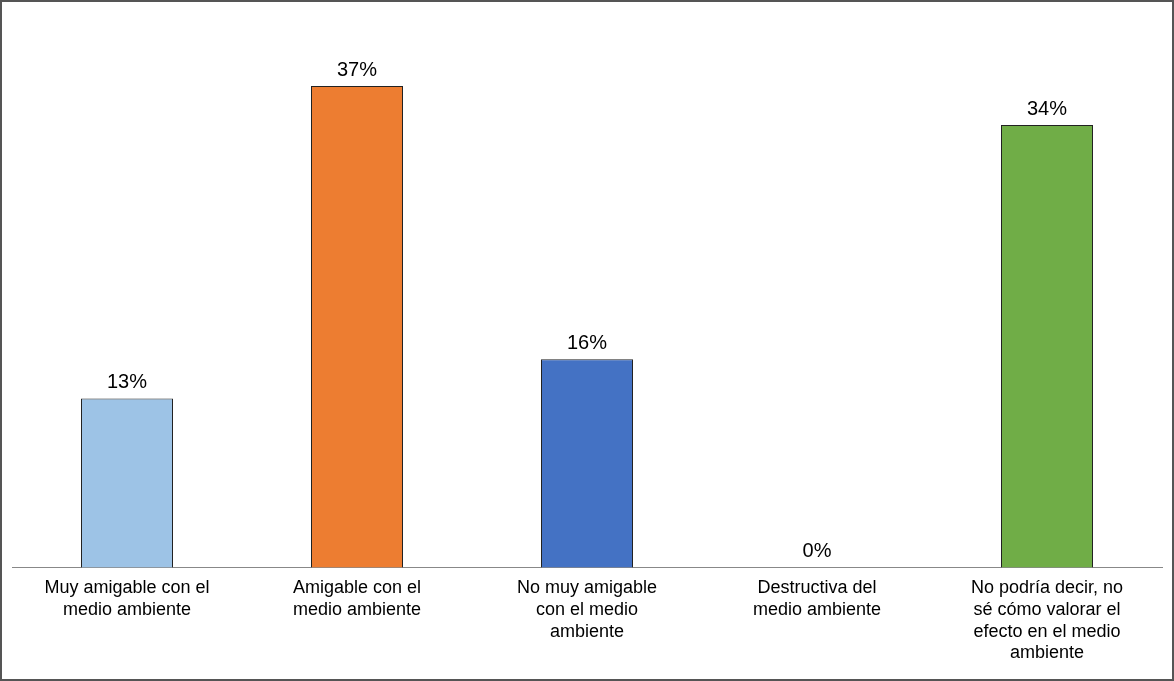 The image size is (1174, 681). What do you see at coordinates (587, 341) in the screenshot?
I see `data-label: 16%` at bounding box center [587, 341].